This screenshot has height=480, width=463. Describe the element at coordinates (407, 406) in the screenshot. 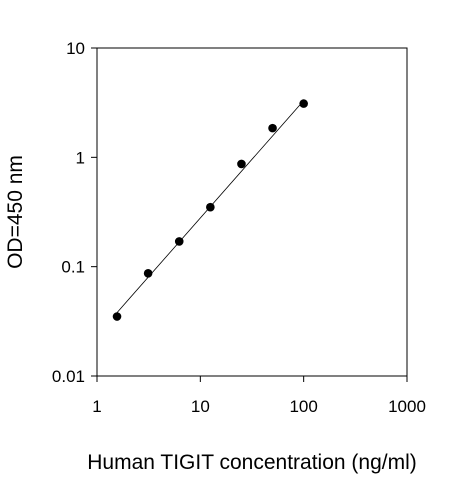

I see `x-tick-label: 1000` at that location.